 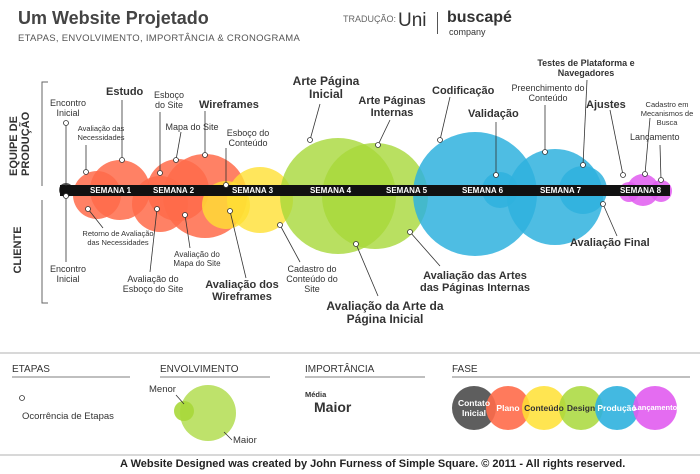 What do you see at coordinates (392, 107) in the screenshot?
I see `label-arte-paginas-internas: Arte Páginas Internas` at bounding box center [392, 107].